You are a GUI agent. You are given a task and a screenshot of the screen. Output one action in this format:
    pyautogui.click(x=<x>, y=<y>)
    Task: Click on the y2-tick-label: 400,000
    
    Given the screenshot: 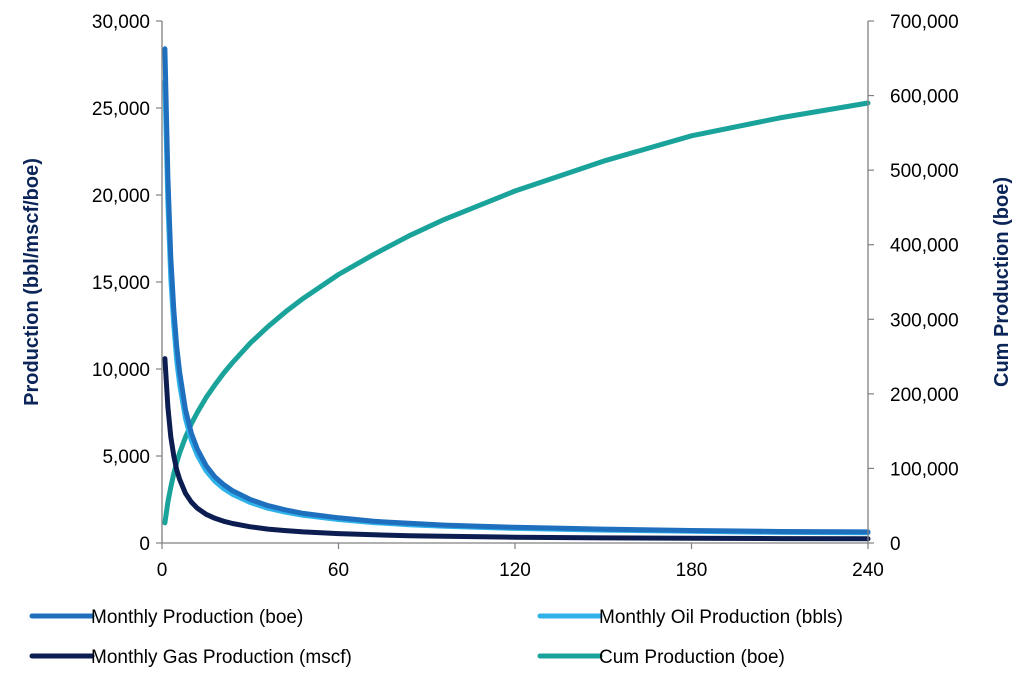 What is the action you would take?
    pyautogui.click(x=924, y=246)
    